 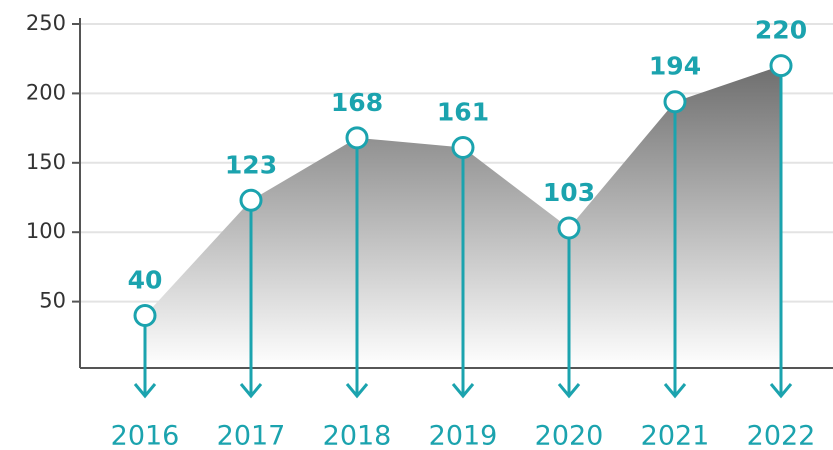 What do you see at coordinates (675, 66) in the screenshot?
I see `value-label: 194` at bounding box center [675, 66].